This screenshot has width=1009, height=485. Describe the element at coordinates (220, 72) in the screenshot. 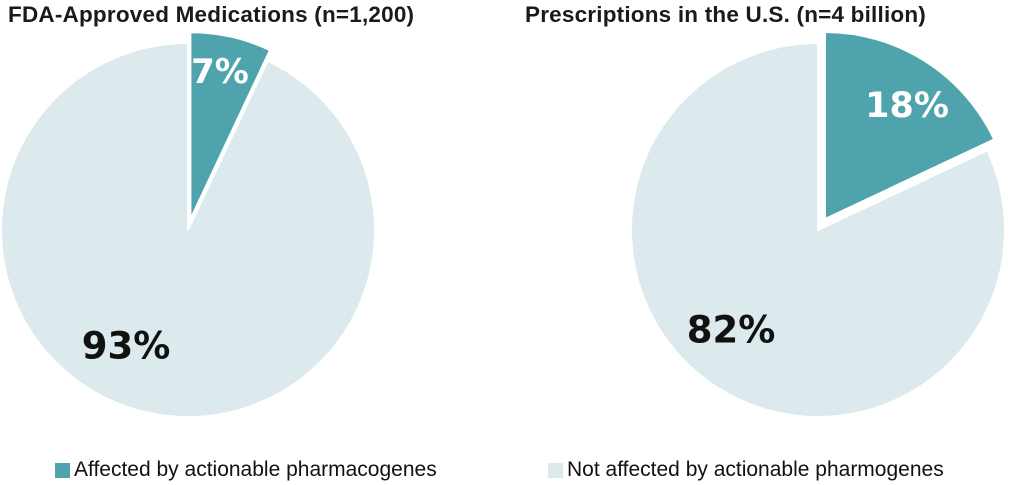

I see `data-label-7-percent: 7%` at that location.